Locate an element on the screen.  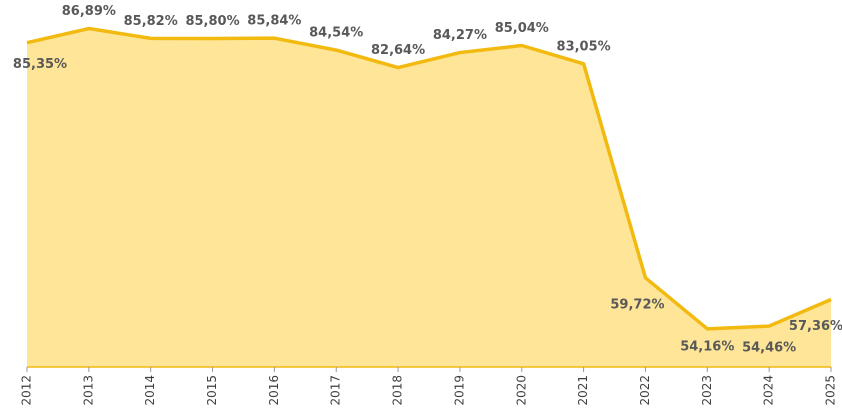
data-label: 54,46% is located at coordinates (769, 348).